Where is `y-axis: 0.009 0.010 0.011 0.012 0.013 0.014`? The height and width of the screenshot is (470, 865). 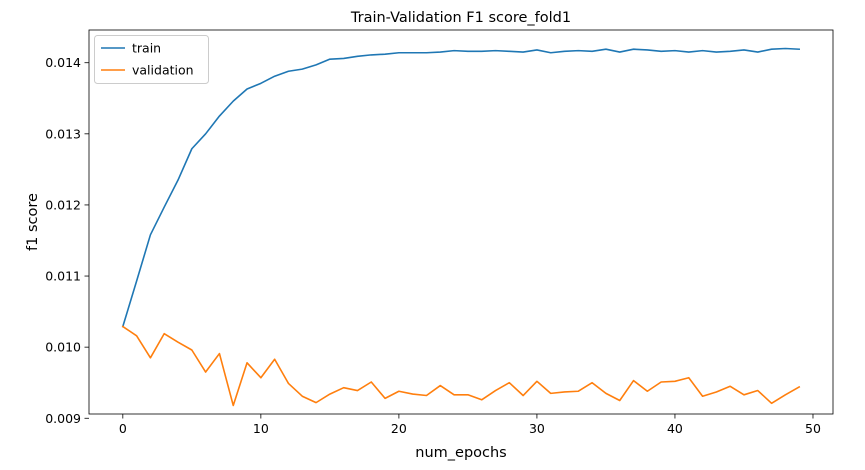 y-axis: 0.009 0.010 0.011 0.012 0.013 0.014 is located at coordinates (67, 240).